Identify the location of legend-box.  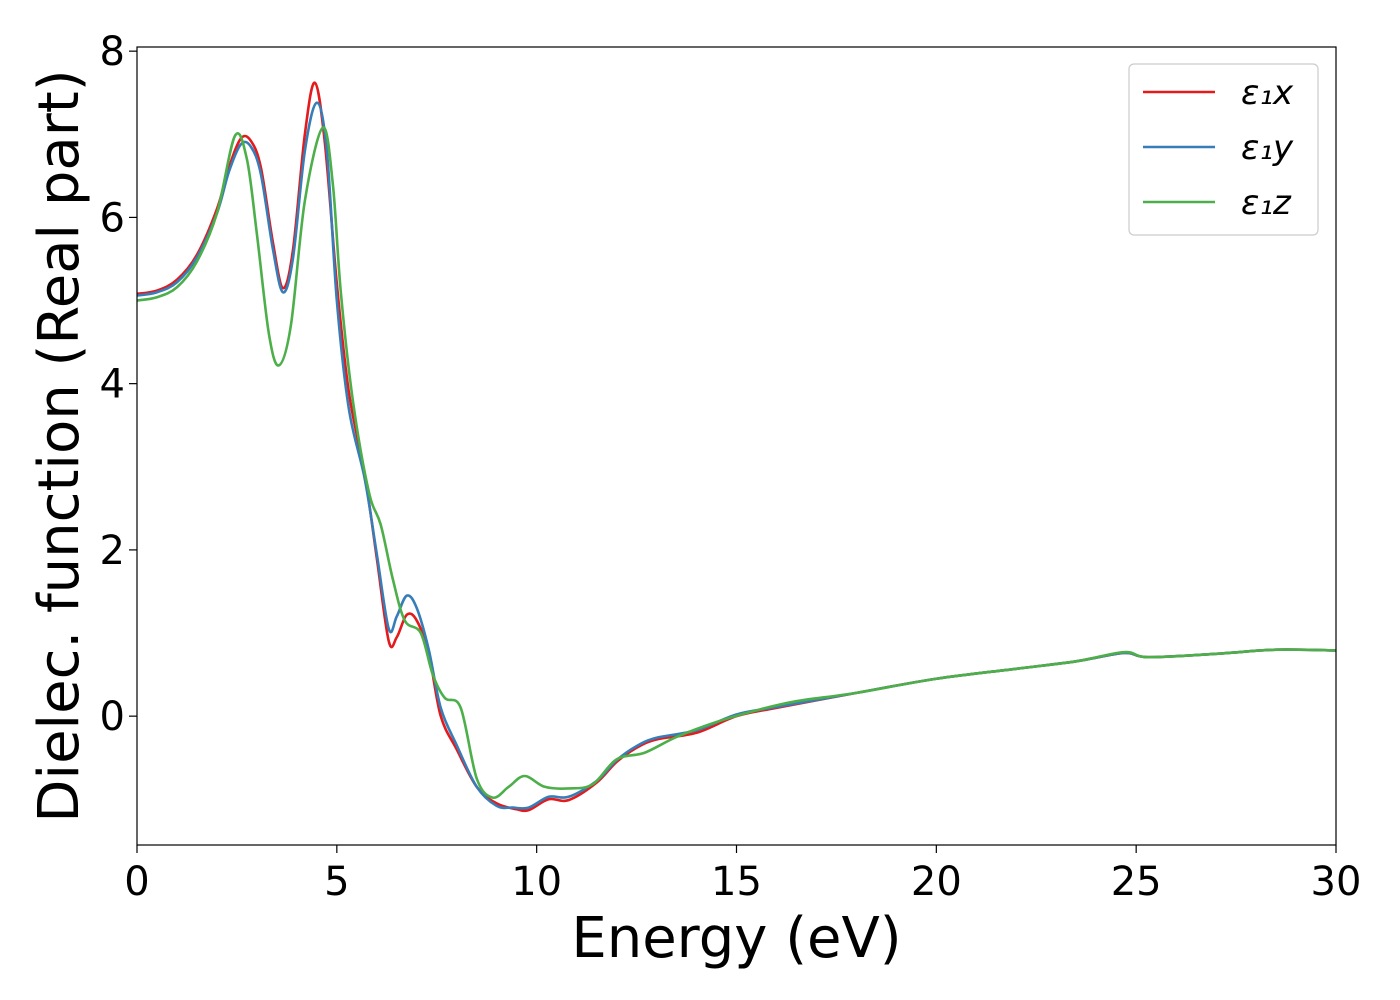
(1223, 149).